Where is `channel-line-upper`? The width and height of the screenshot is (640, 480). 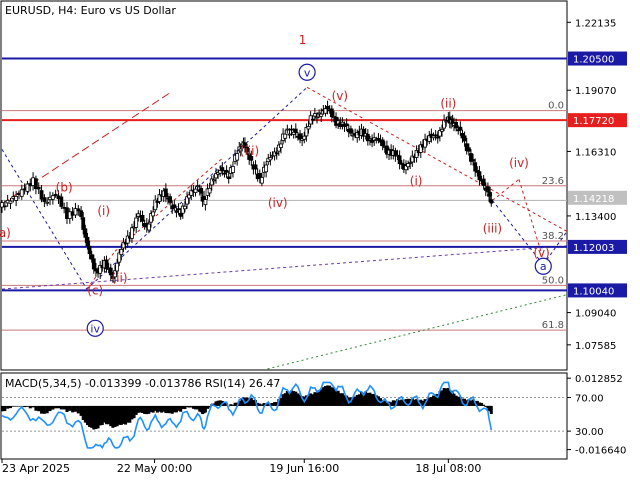 channel-line-upper is located at coordinates (86, 148).